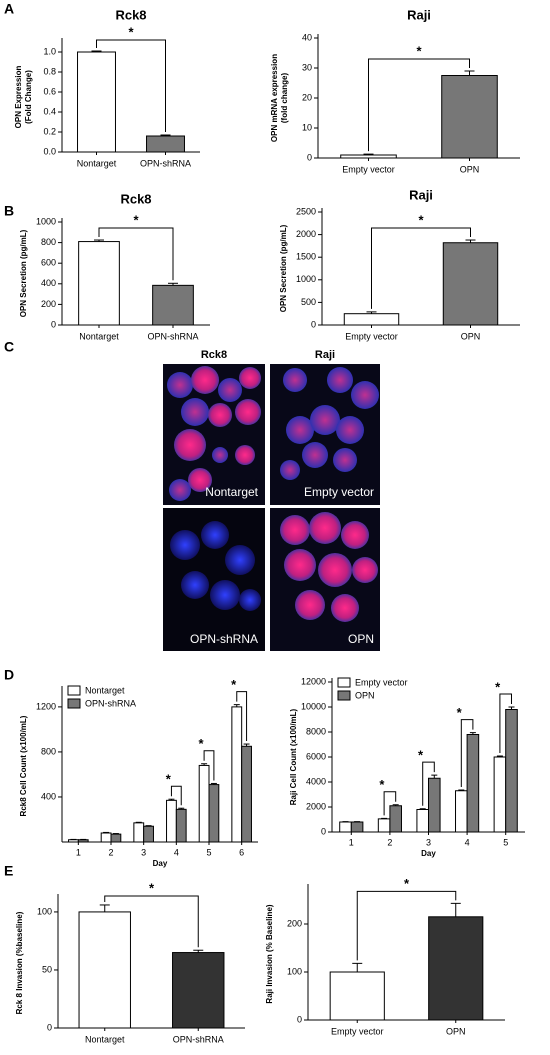 This screenshot has width=550, height=1055. Describe the element at coordinates (28, 97) in the screenshot. I see `y-axis-label: (Fold Change)` at that location.